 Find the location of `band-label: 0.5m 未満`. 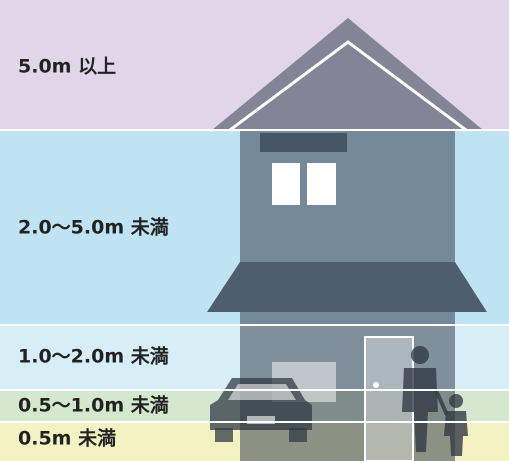

band-label: 0.5m 未満 is located at coordinates (67, 438).